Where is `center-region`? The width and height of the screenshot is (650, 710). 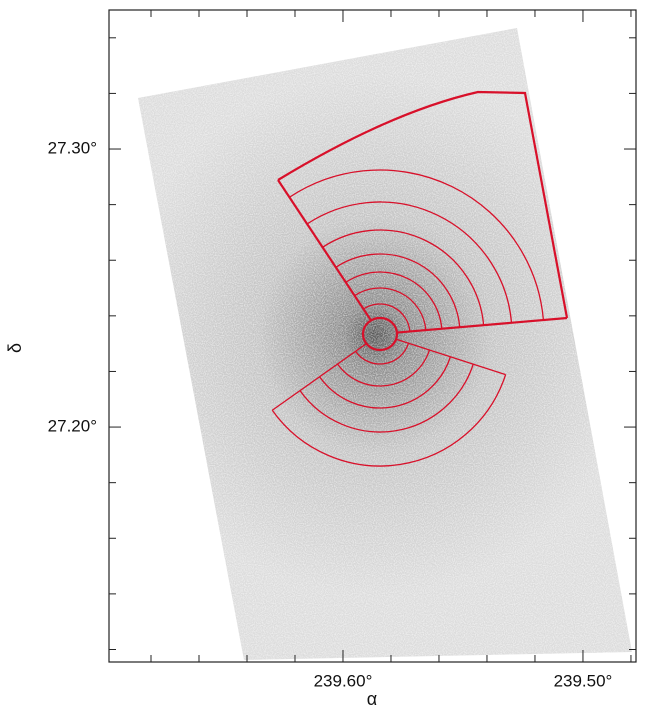 center-region is located at coordinates (380, 334).